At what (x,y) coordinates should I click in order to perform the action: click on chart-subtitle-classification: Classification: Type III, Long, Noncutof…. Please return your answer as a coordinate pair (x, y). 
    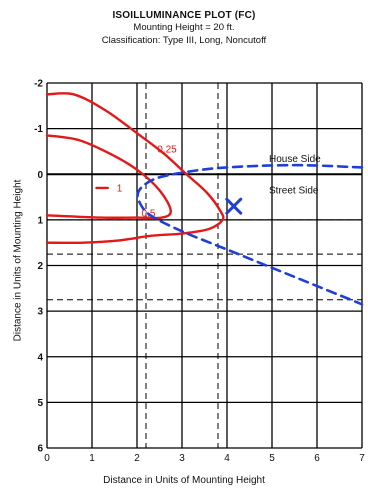
    Looking at the image, I should click on (184, 40).